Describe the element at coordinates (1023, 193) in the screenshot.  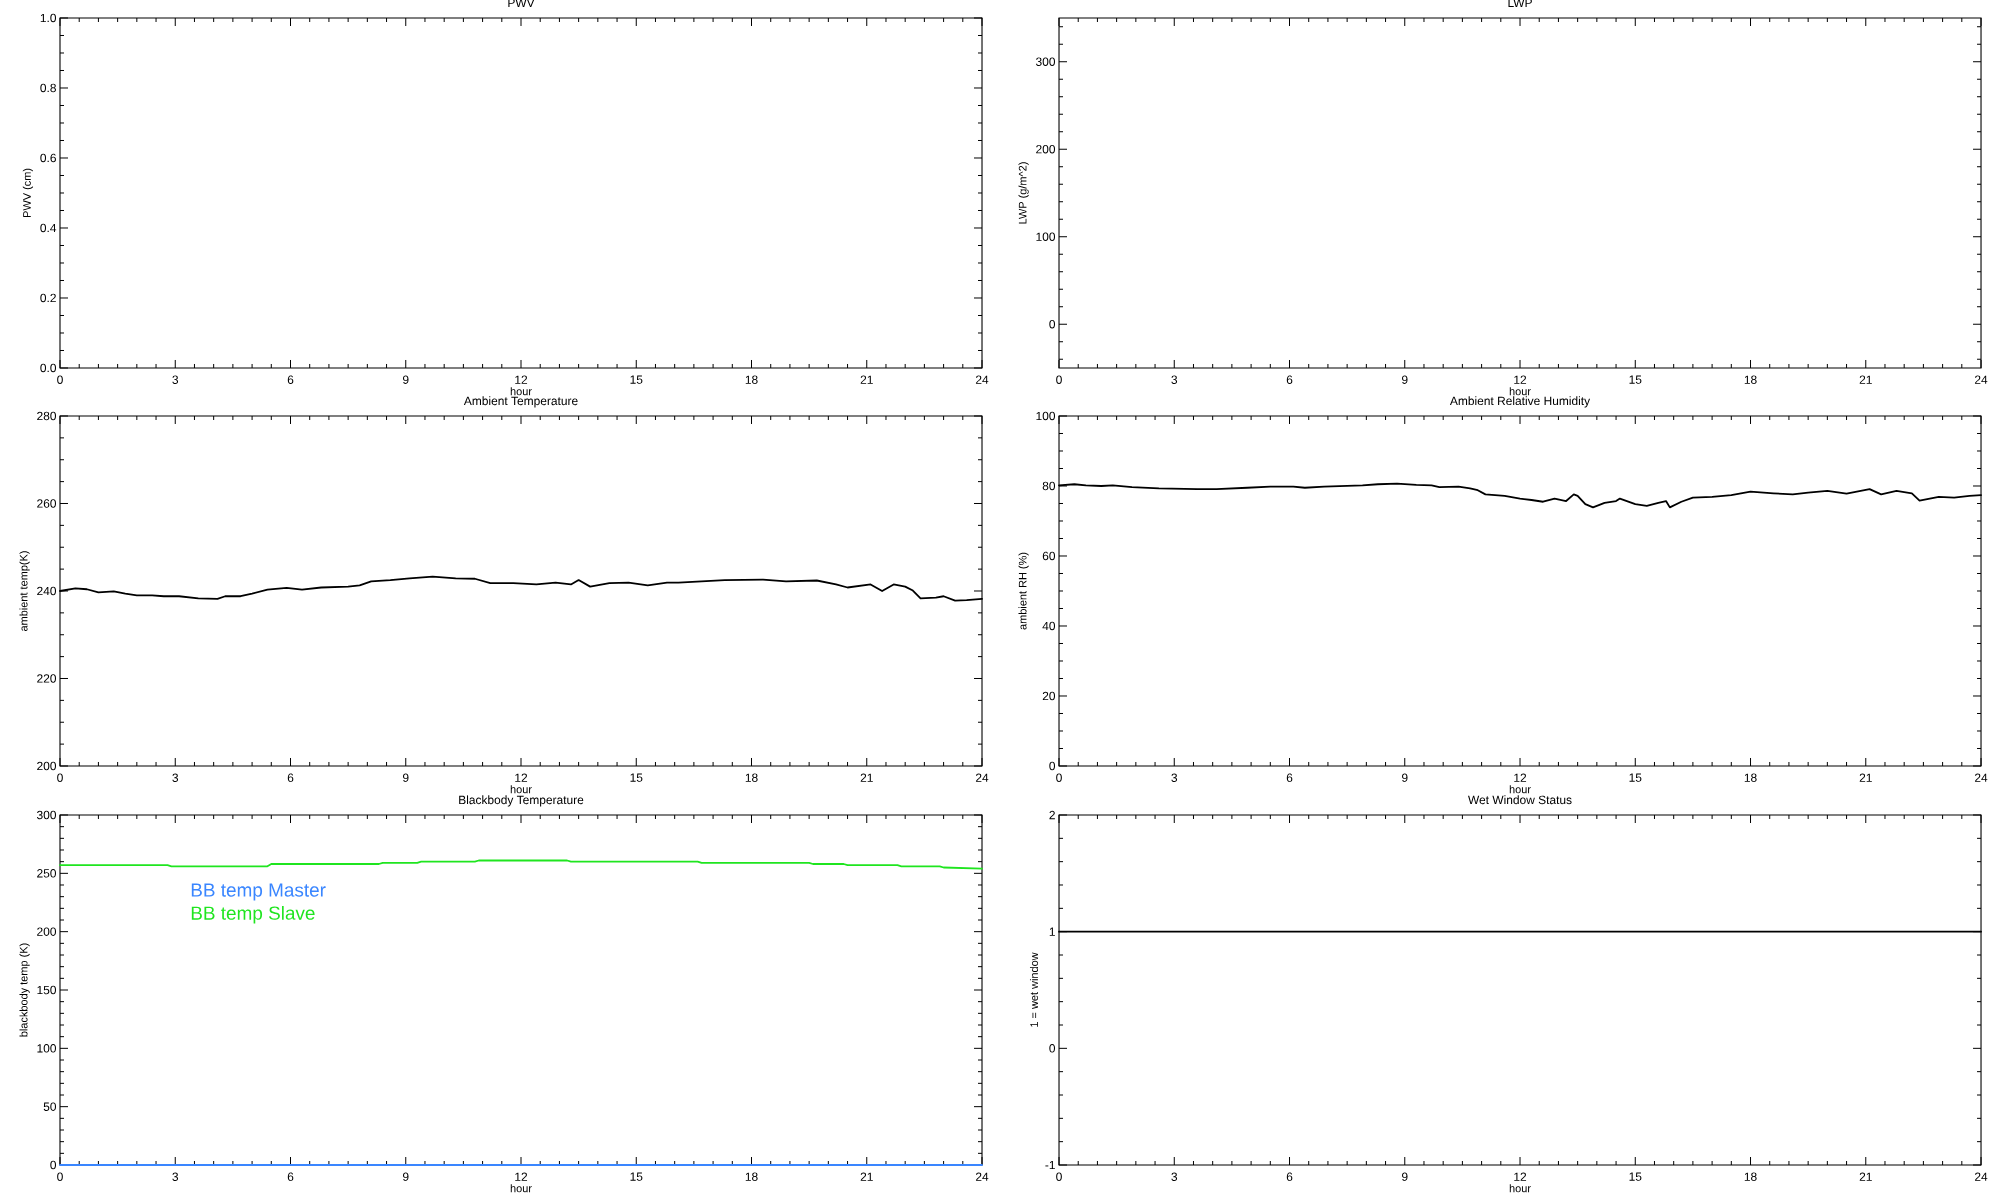
I see `y-axis-title: LWP (g/m^2)` at that location.